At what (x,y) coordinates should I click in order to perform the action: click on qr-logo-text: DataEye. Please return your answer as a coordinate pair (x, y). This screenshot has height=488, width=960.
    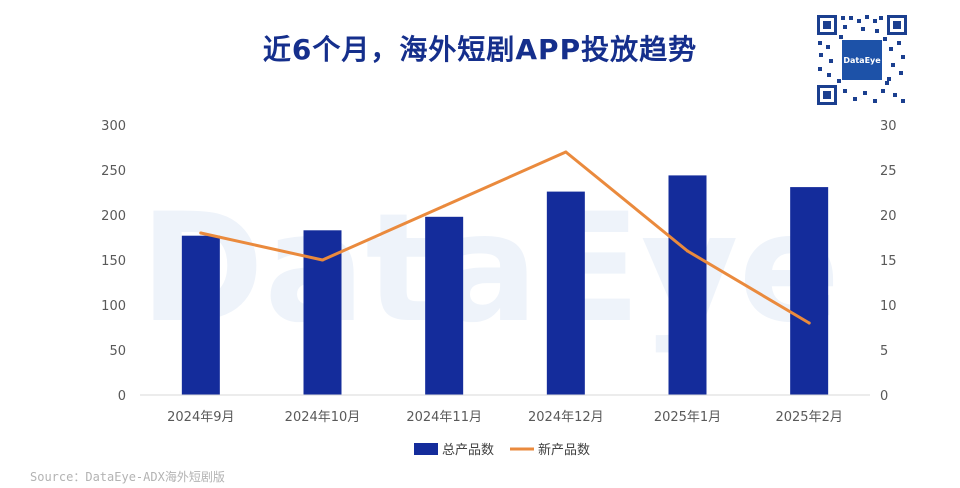
    Looking at the image, I should click on (862, 60).